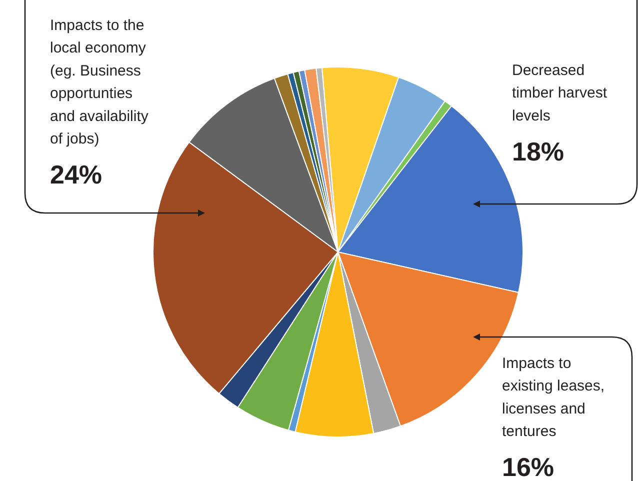  Describe the element at coordinates (76, 175) in the screenshot. I see `data-label: 24%` at that location.